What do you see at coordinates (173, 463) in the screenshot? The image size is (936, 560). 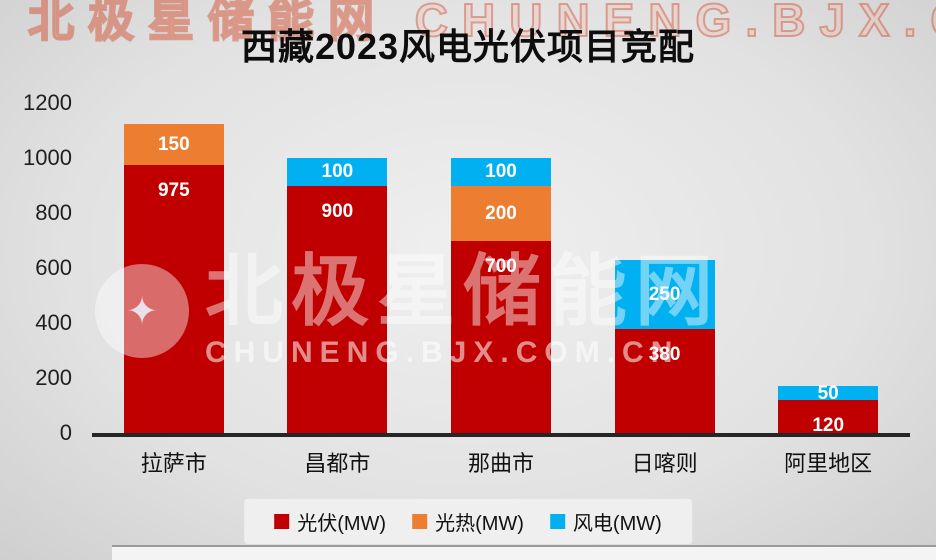 I see `x-axis-label: 拉萨市` at bounding box center [173, 463].